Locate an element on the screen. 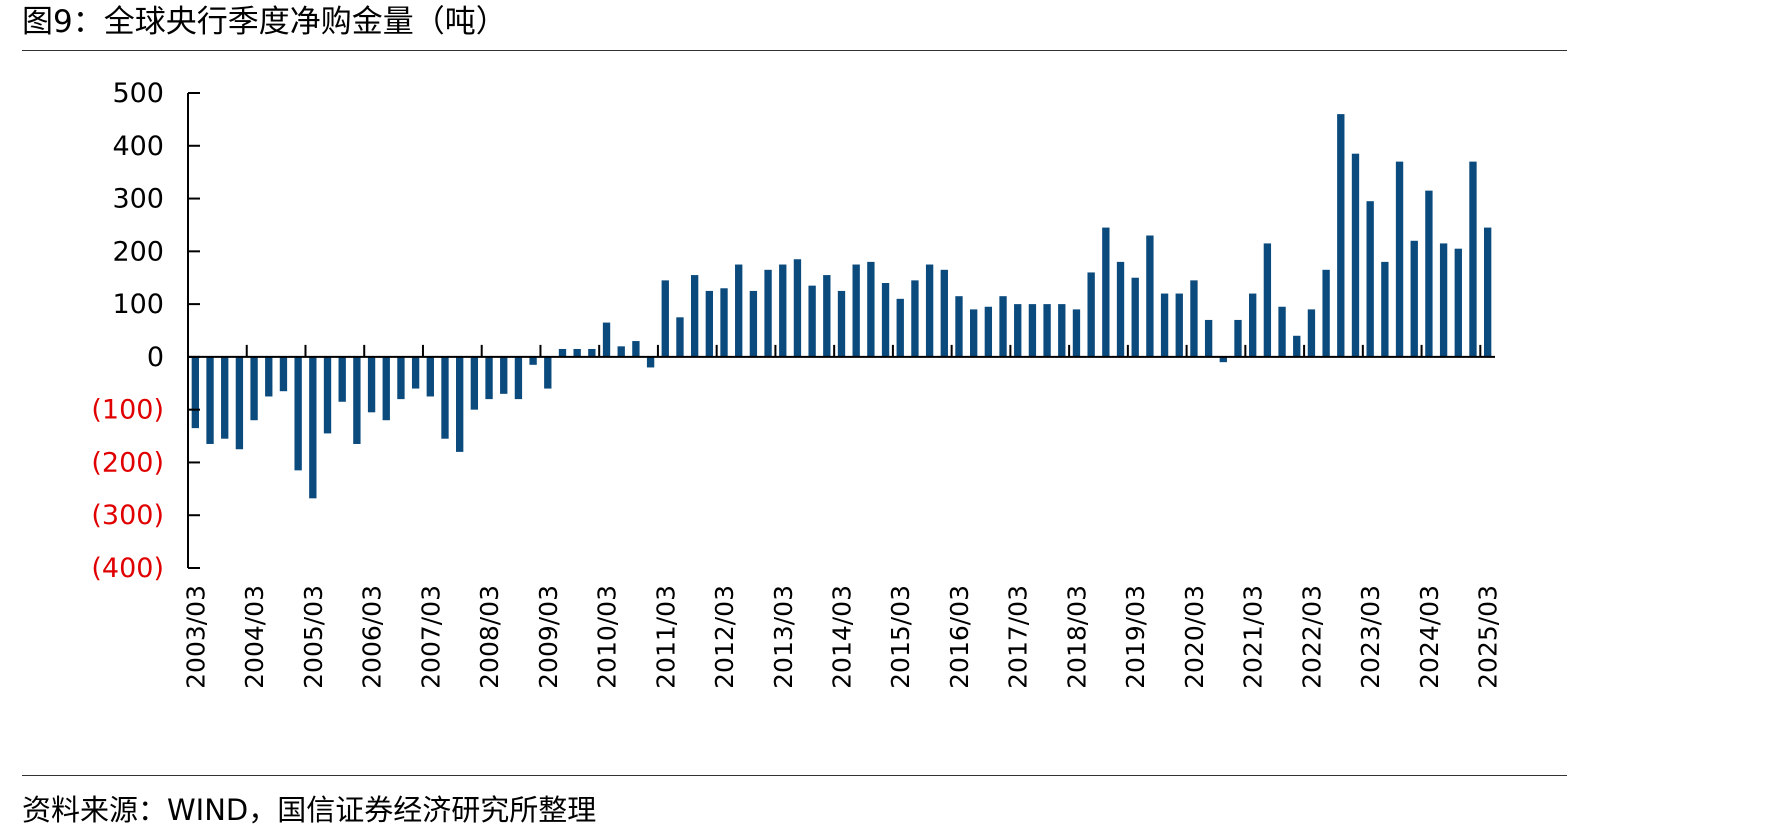 This screenshot has width=1771, height=840. y-tick-label: 500 is located at coordinates (138, 93).